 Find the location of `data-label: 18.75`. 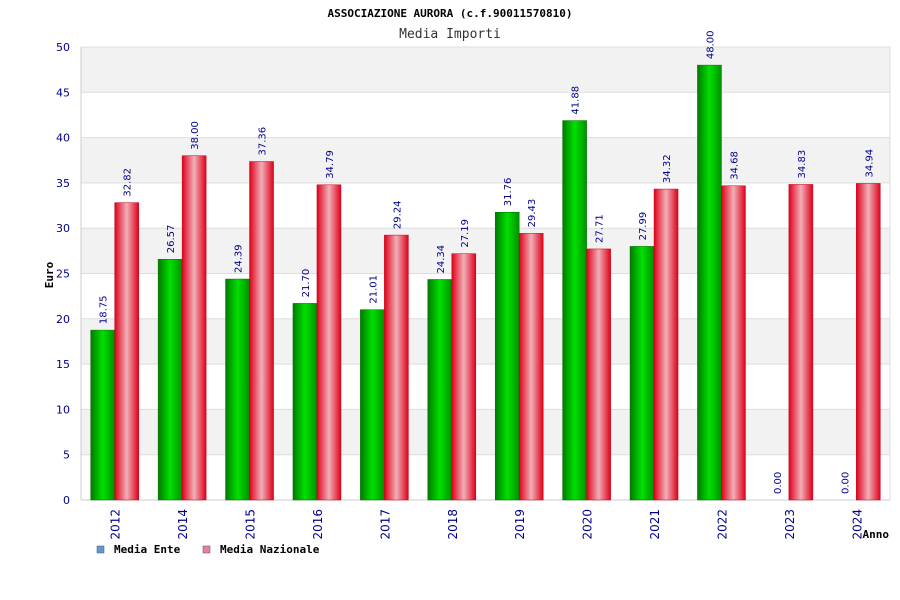

data-label: 18.75 is located at coordinates (104, 309).